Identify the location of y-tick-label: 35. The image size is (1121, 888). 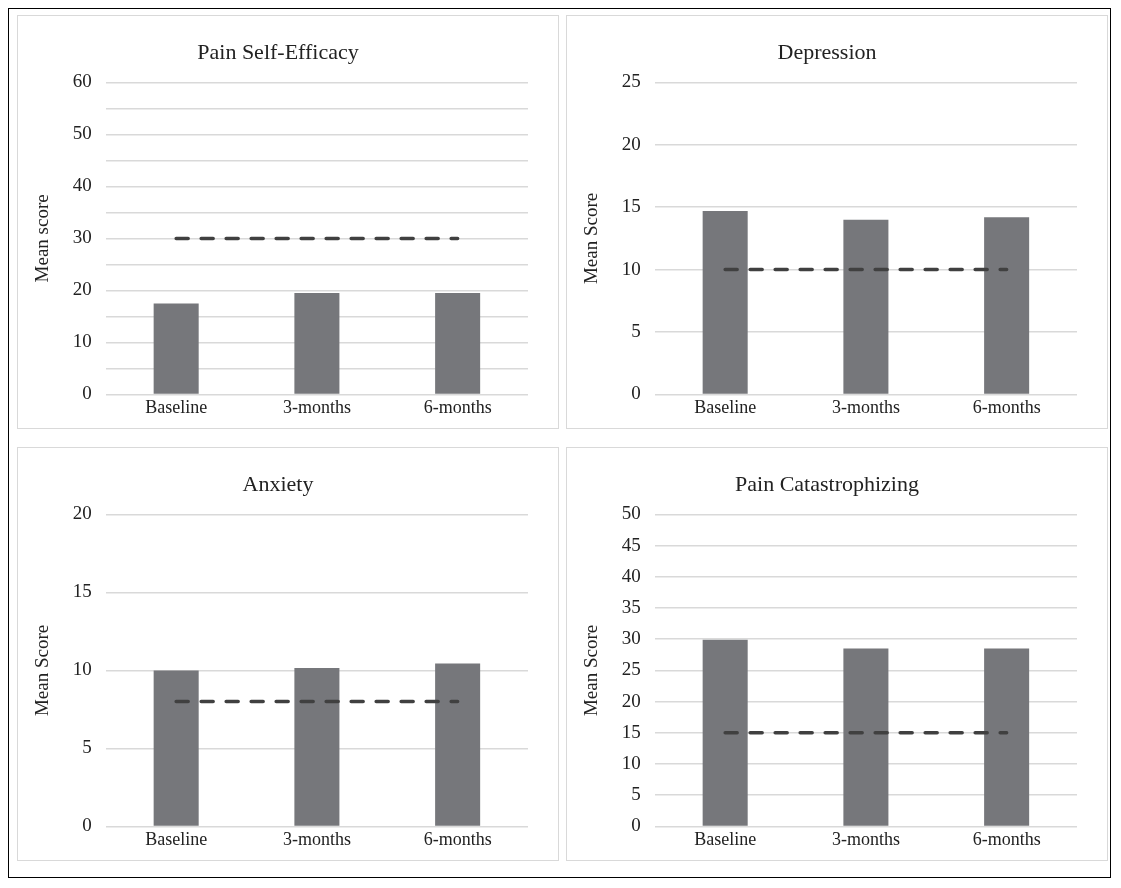
(631, 606).